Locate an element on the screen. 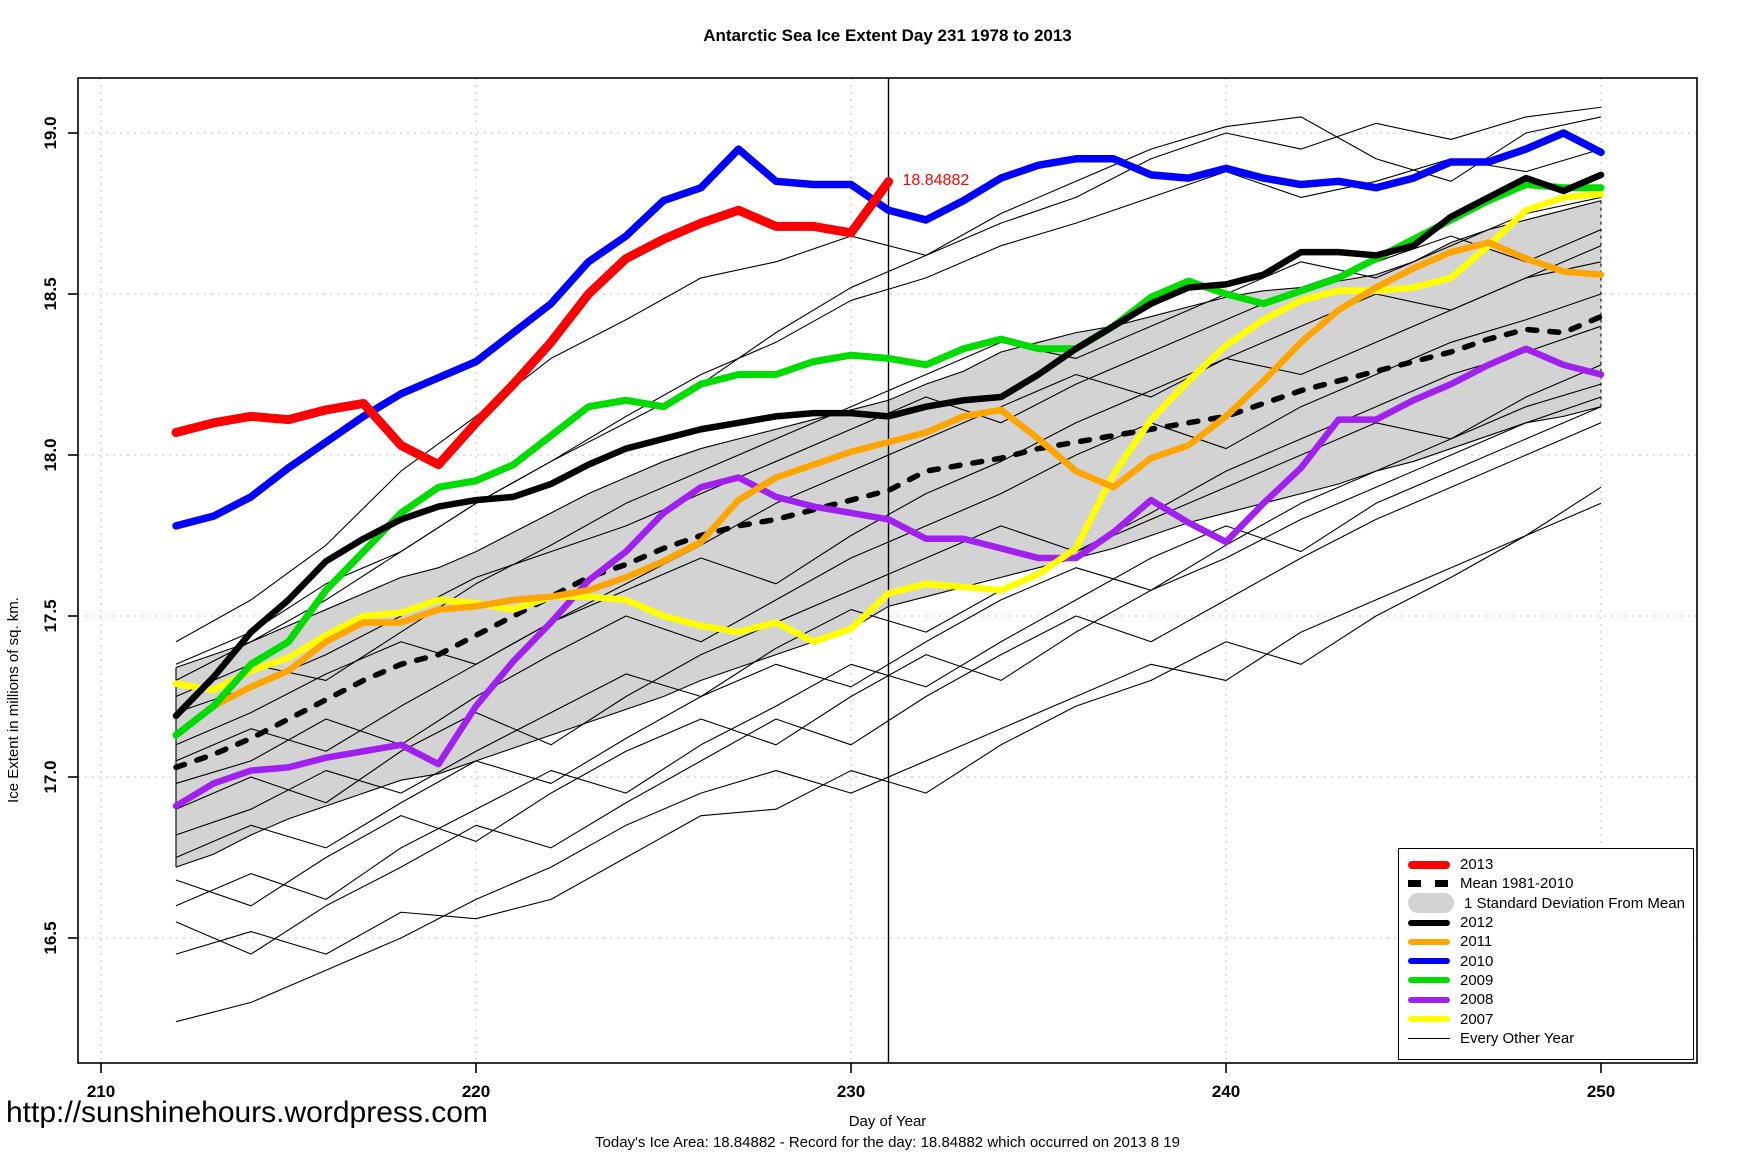 The image size is (1738, 1158). series-2013-line is located at coordinates (532, 323).